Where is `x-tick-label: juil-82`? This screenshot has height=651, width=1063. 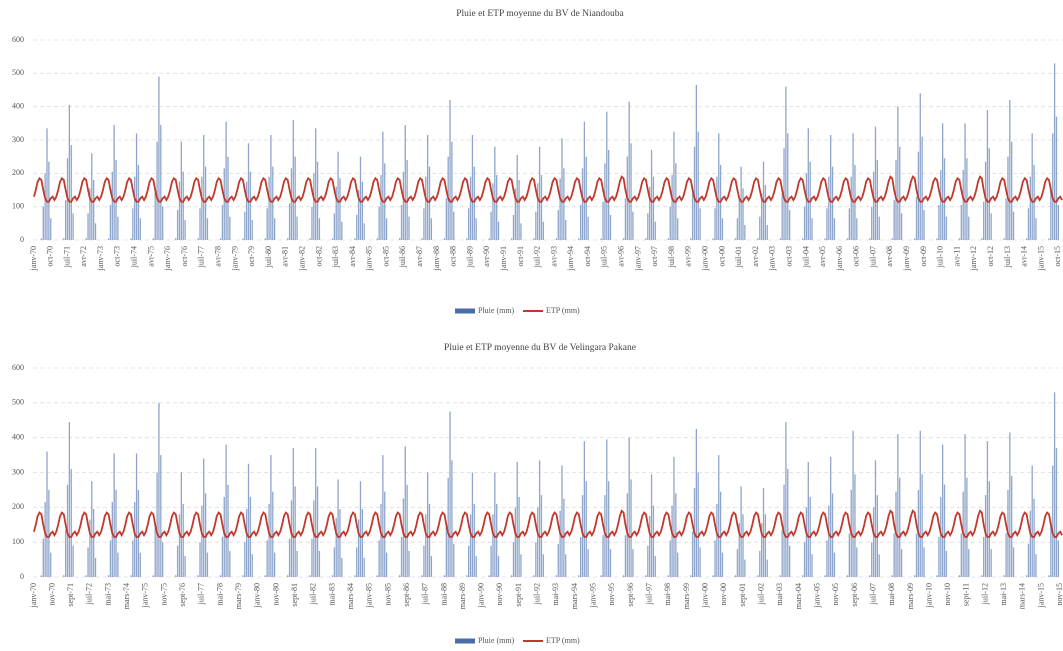 x-tick-label: juil-82 is located at coordinates (313, 594).